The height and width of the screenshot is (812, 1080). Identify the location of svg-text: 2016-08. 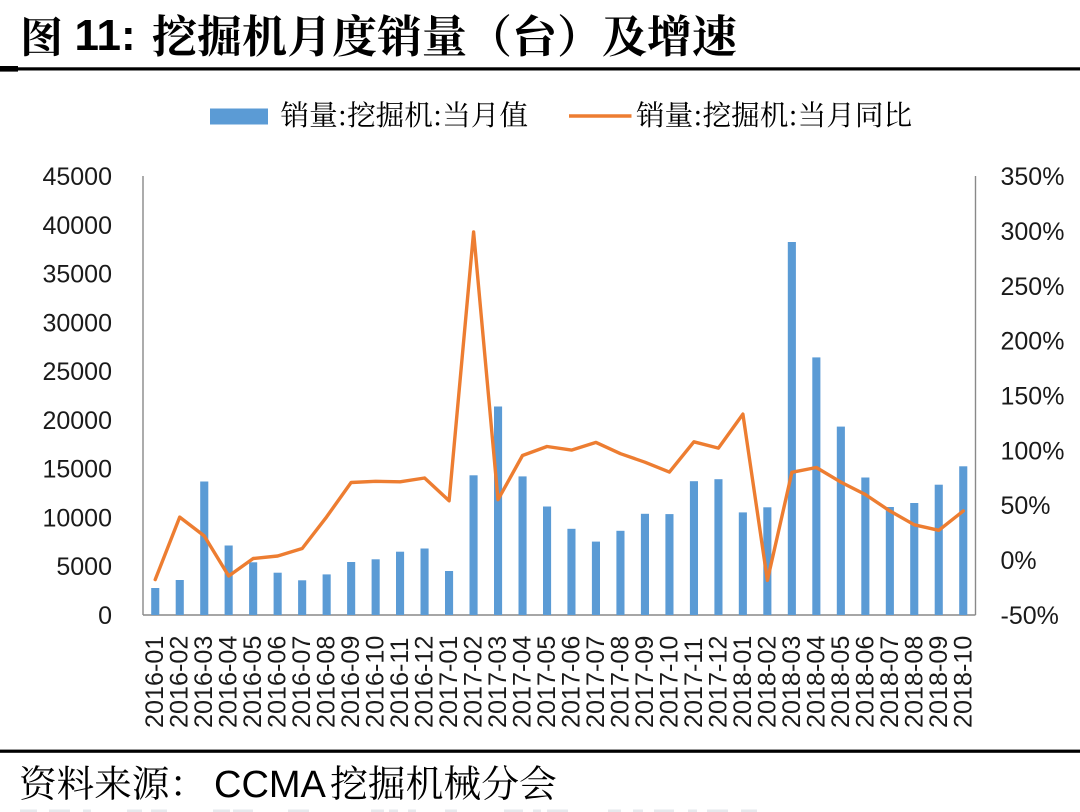
(327, 682).